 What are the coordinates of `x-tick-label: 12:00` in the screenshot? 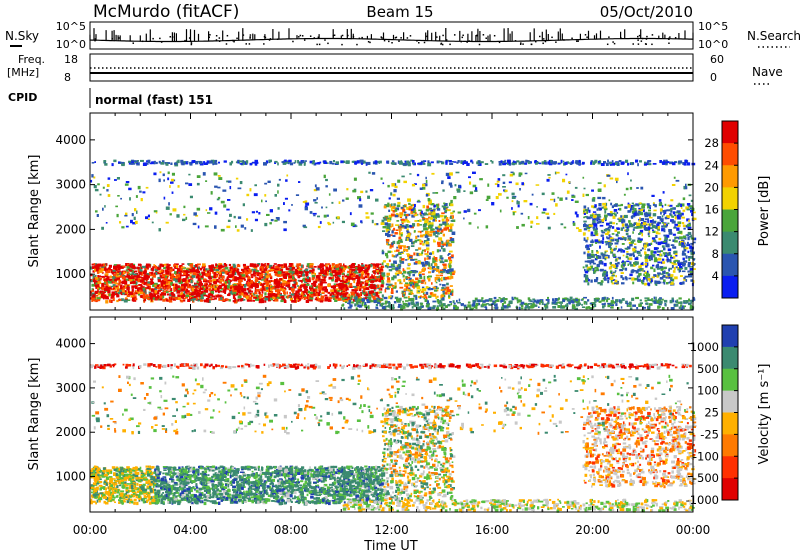 It's located at (391, 530).